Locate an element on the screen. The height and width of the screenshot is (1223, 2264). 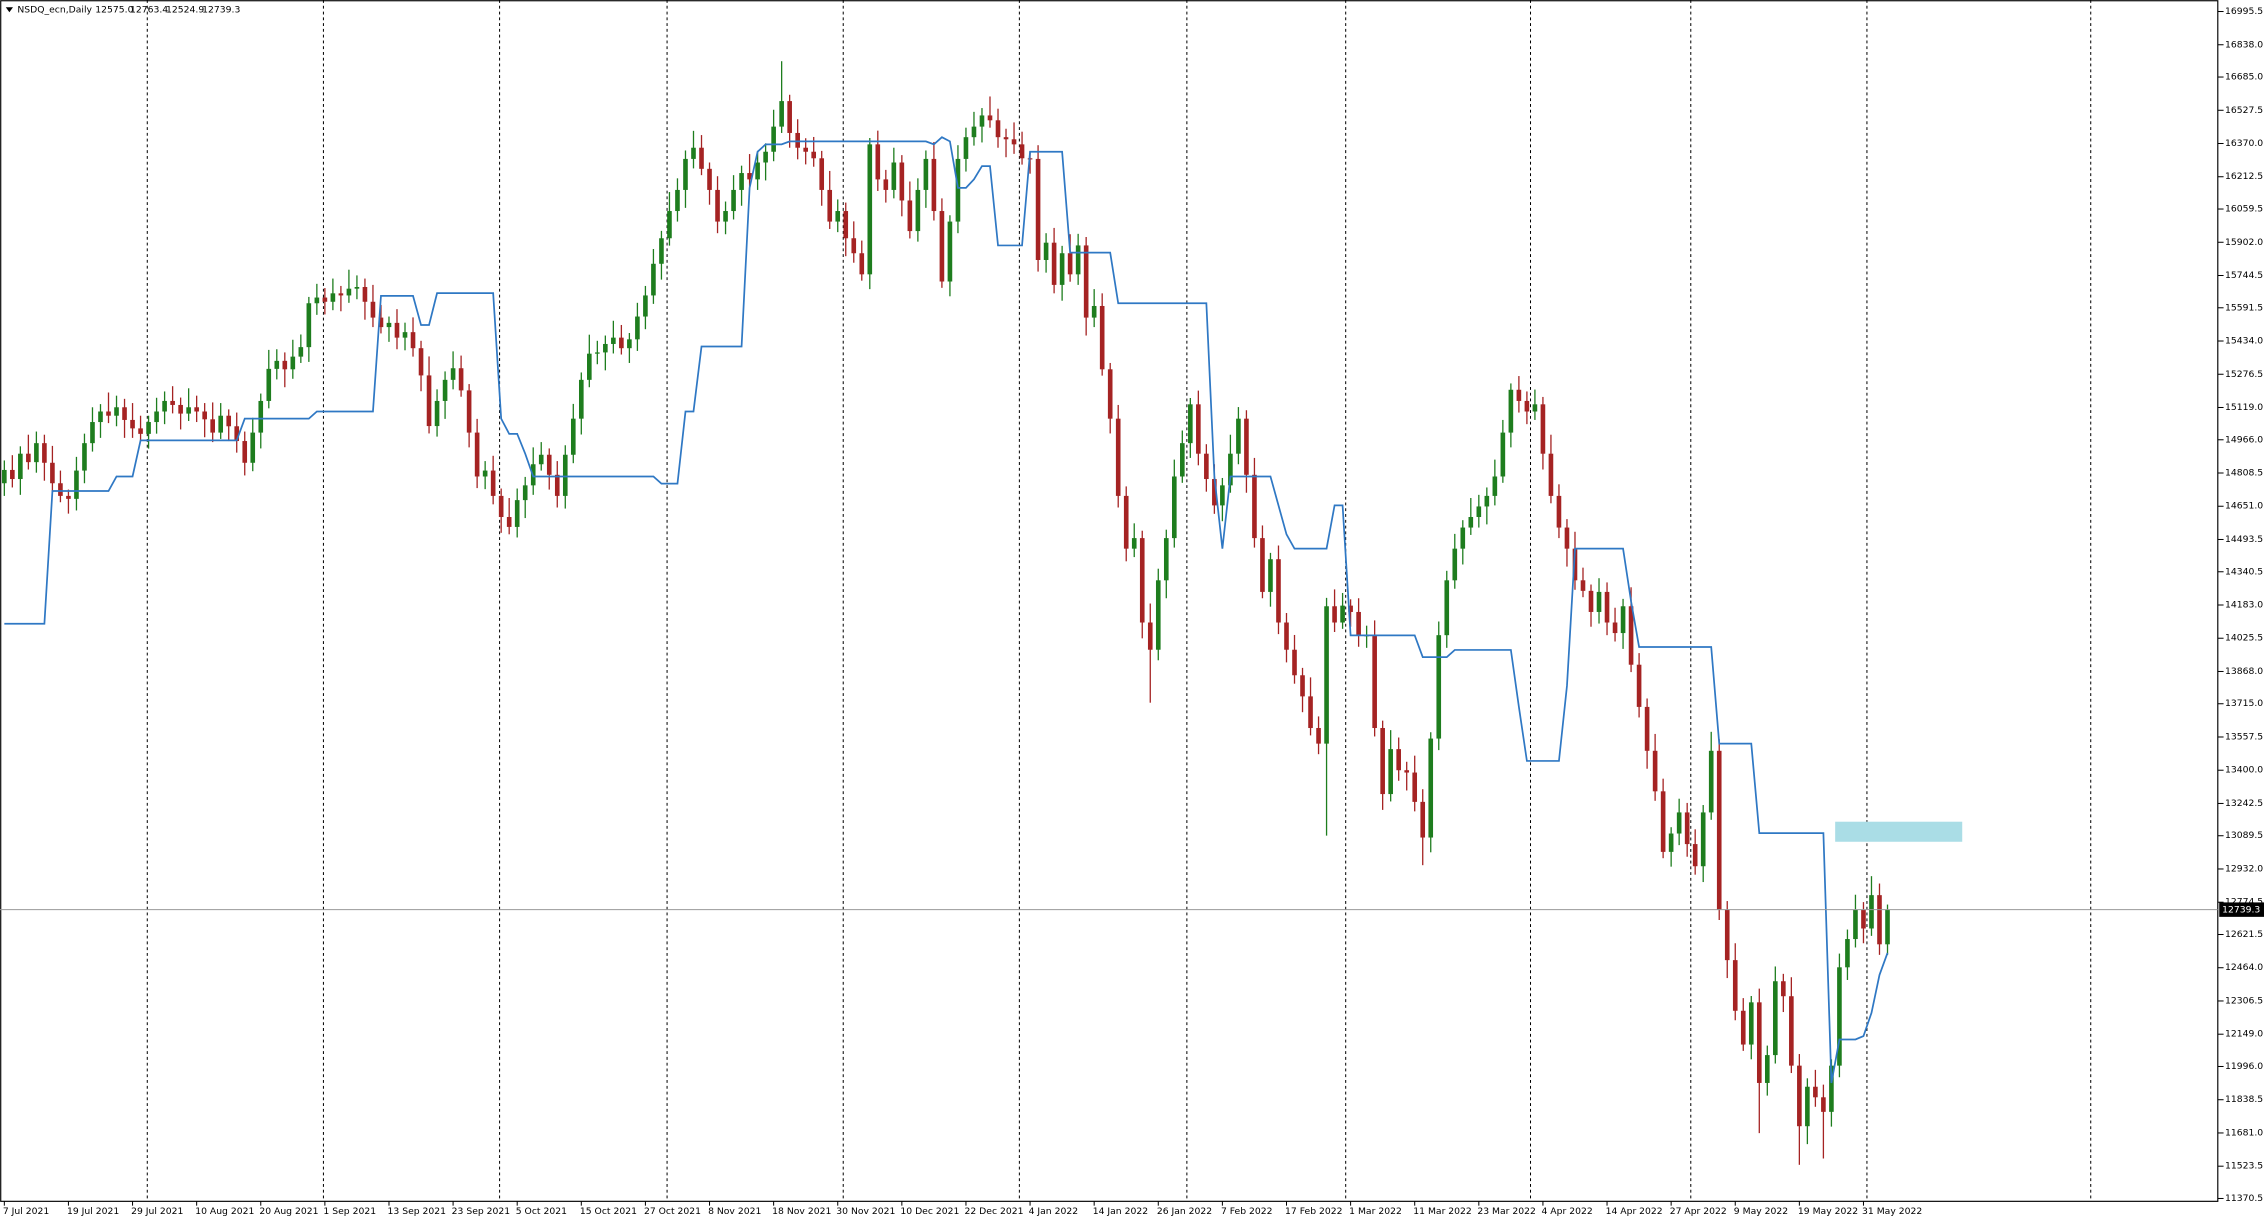
x-tick-label: 1 Sep 2021 is located at coordinates (349, 1211).